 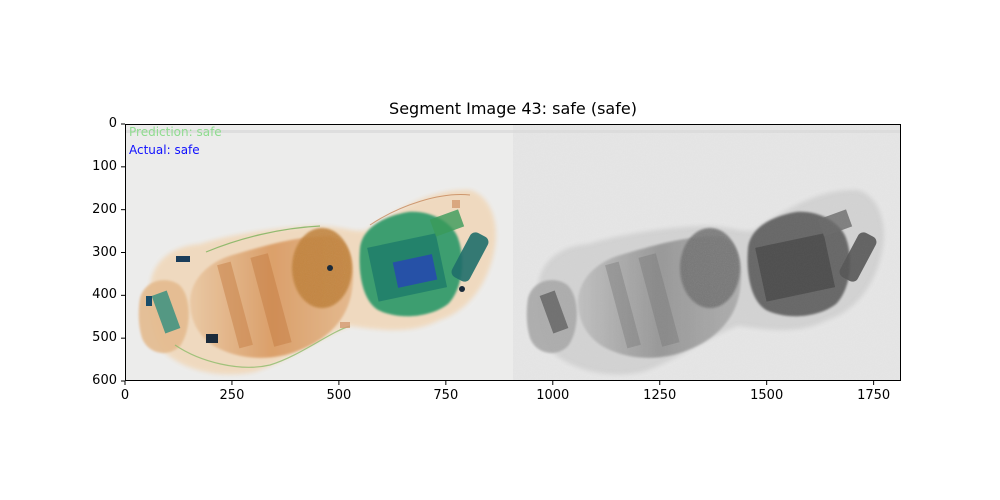 I want to click on y-tick-label: 100, so click(x=104, y=166).